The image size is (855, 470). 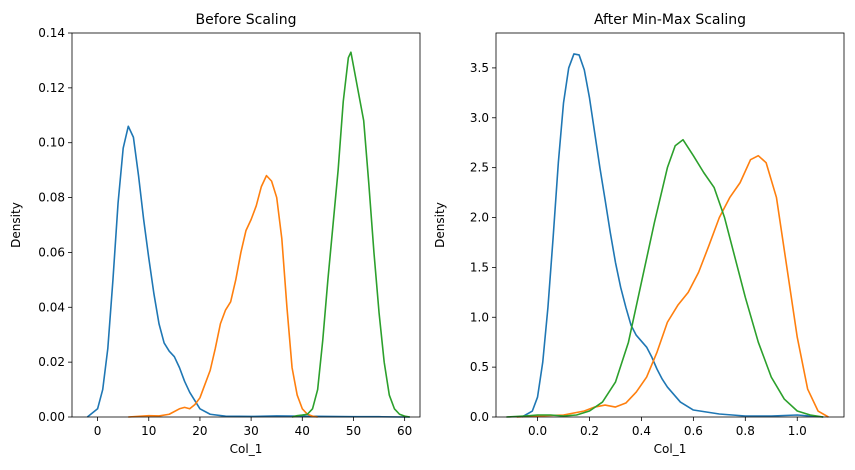 What do you see at coordinates (51, 417) in the screenshot?
I see `y-tick-label: 0.00` at bounding box center [51, 417].